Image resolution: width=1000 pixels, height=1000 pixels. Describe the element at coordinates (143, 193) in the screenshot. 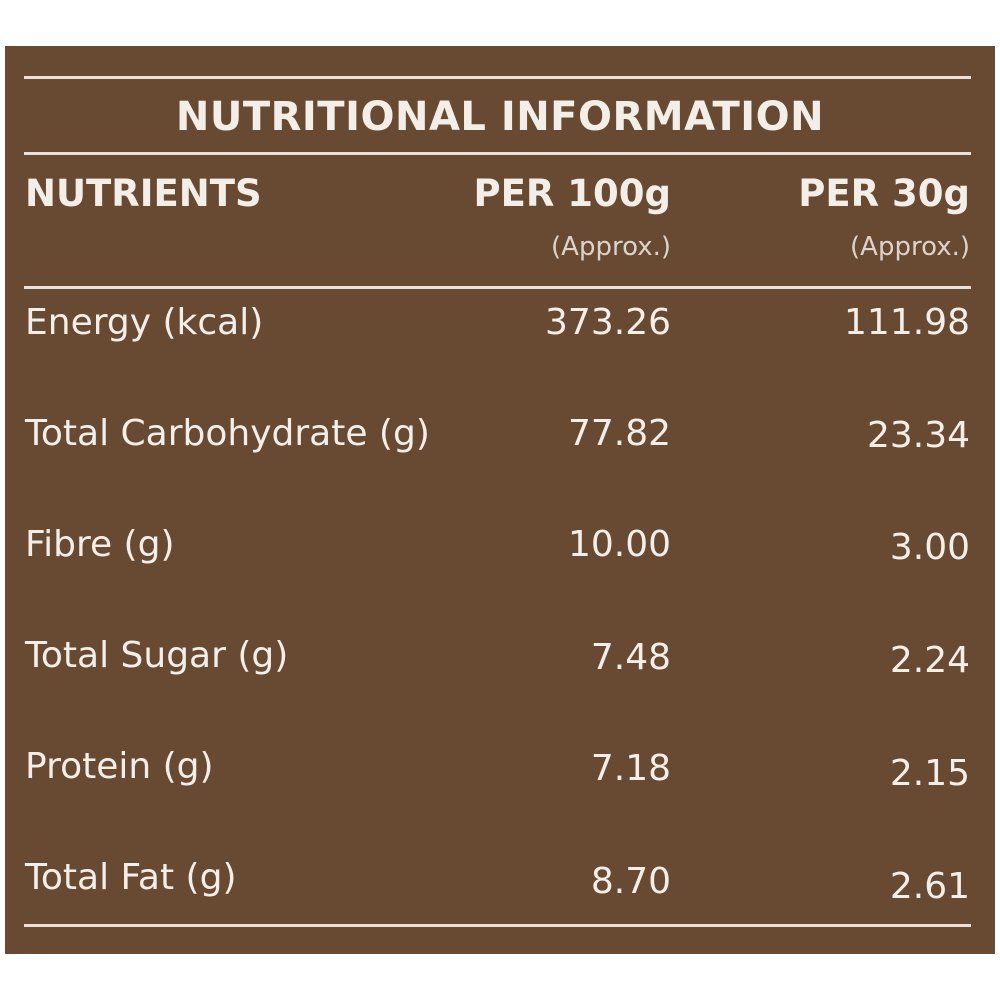

I see `header-nutrients: NUTRIENTS` at that location.